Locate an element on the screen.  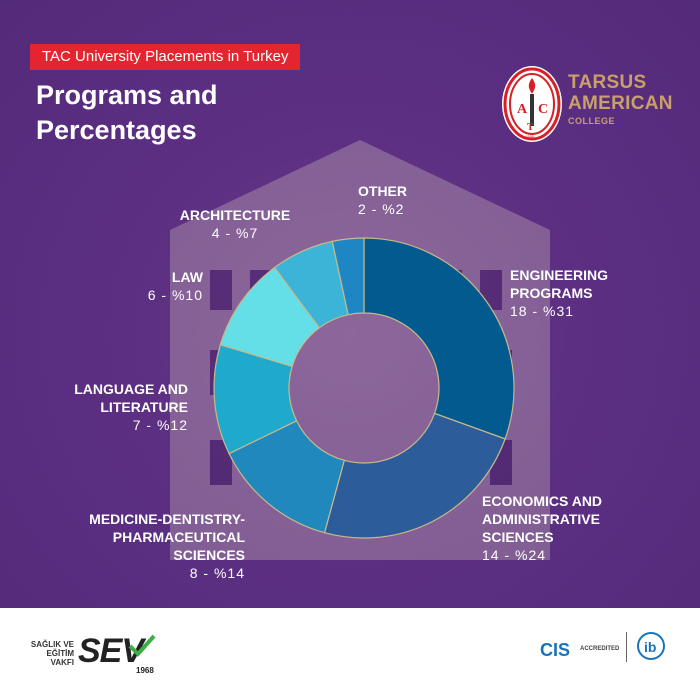
ib-logo-icon: ib is located at coordinates (651, 646).